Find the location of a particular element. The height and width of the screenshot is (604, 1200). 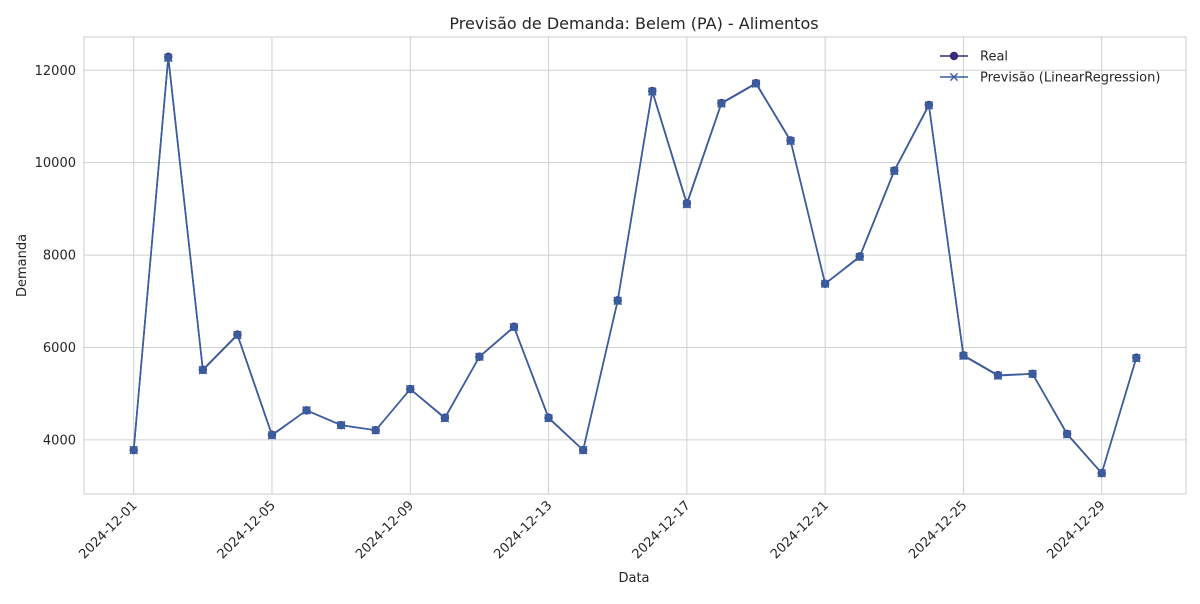

y-tick-label: 8000 is located at coordinates (59, 256).